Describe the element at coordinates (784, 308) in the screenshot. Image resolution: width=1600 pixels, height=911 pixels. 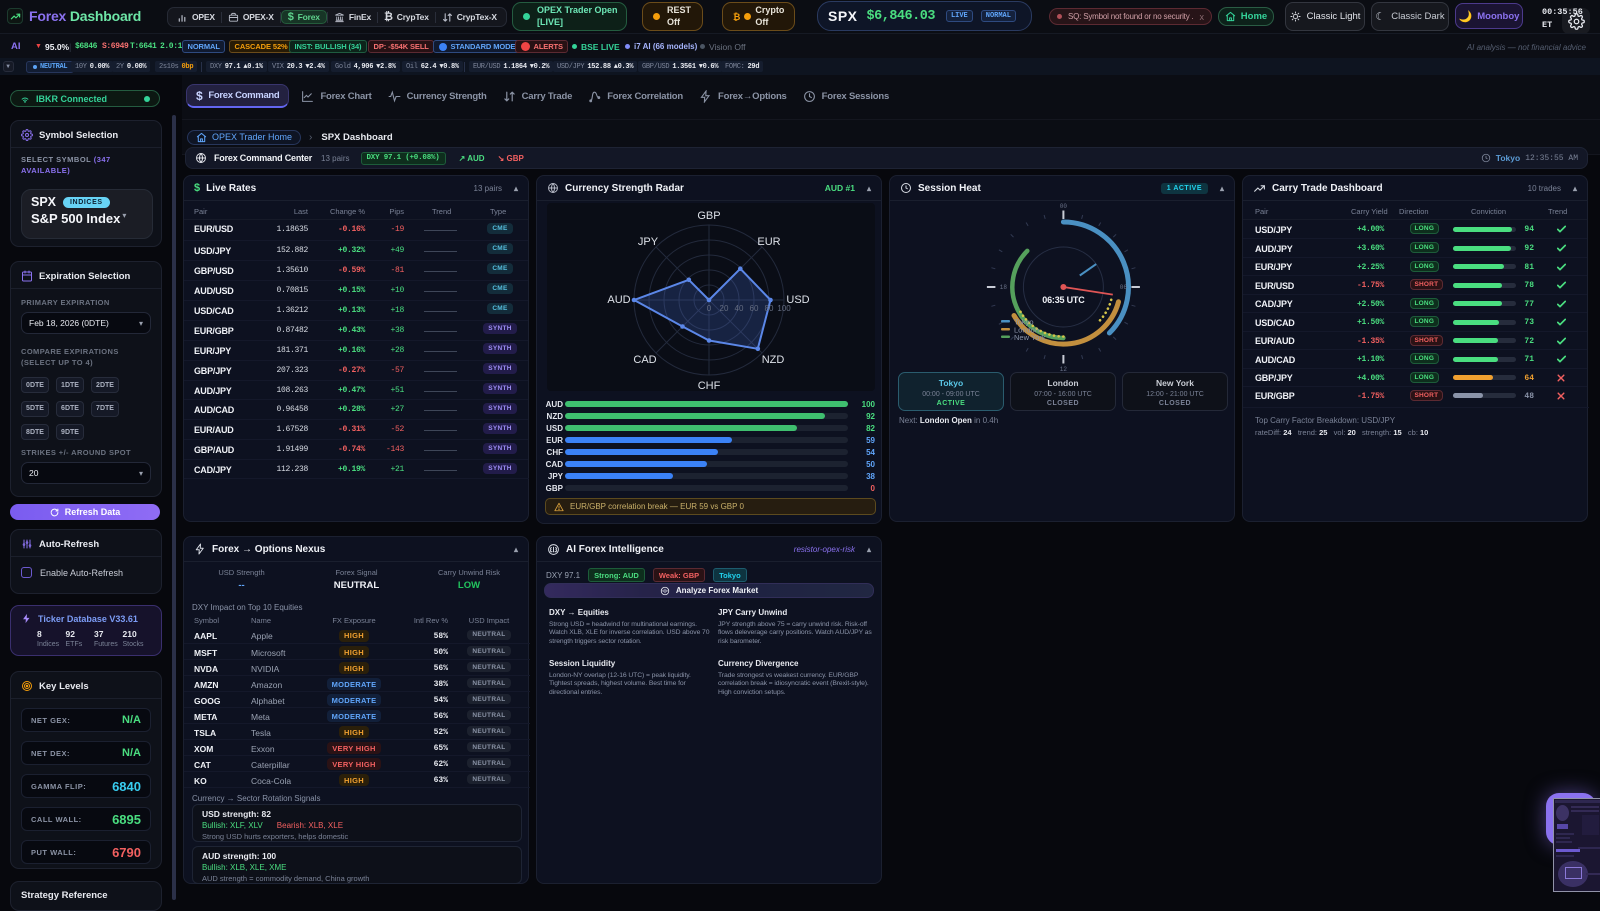
I see `svg-text: 100` at that location.